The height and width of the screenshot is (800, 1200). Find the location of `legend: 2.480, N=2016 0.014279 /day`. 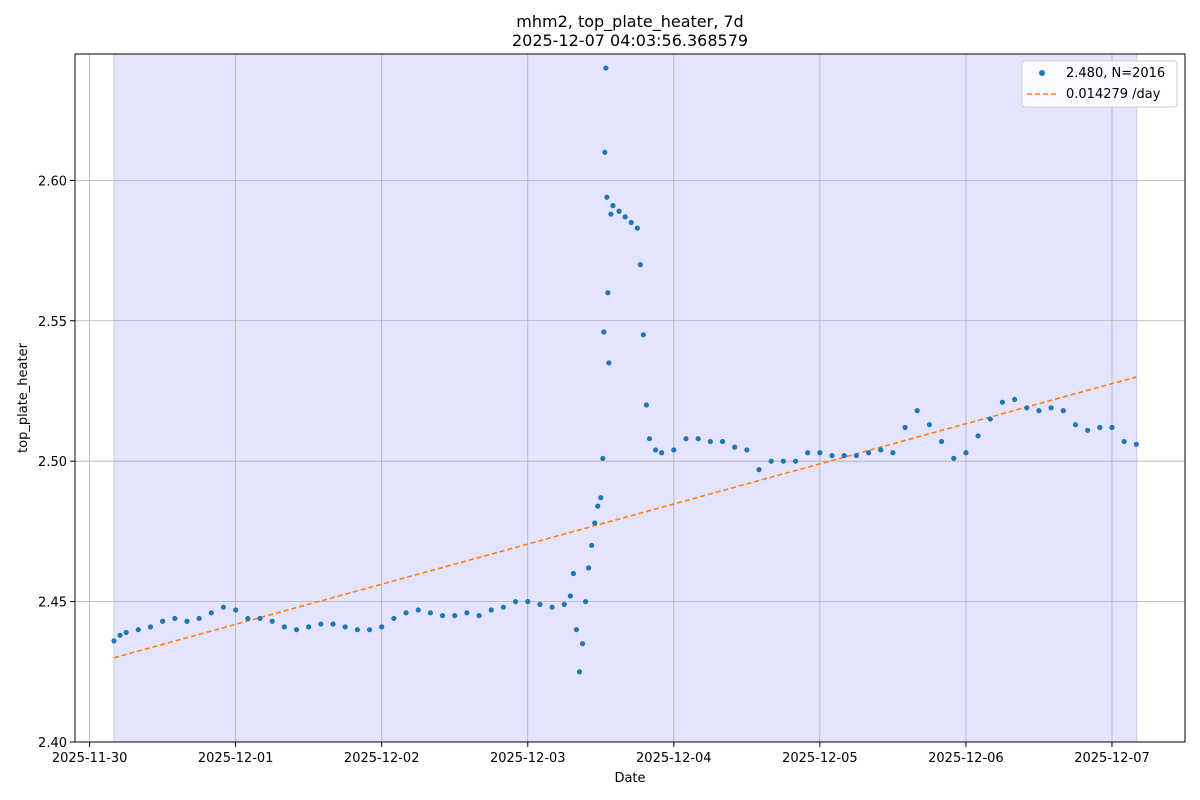

legend: 2.480, N=2016 0.014279 /day is located at coordinates (1099, 84).